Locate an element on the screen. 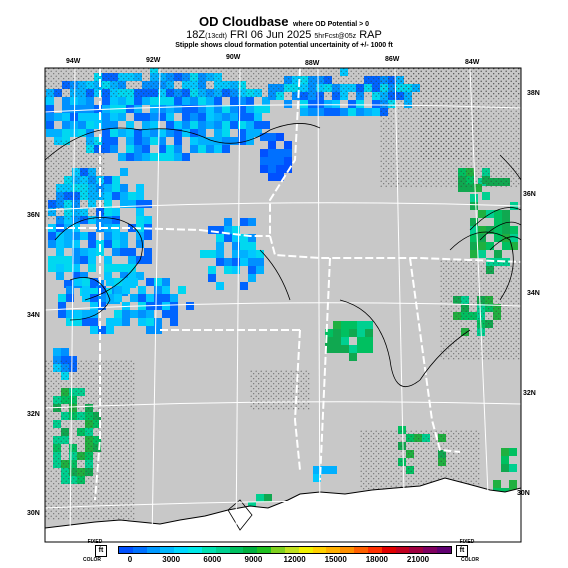  left-box-caption-bottom: COLOR is located at coordinates (92, 560).